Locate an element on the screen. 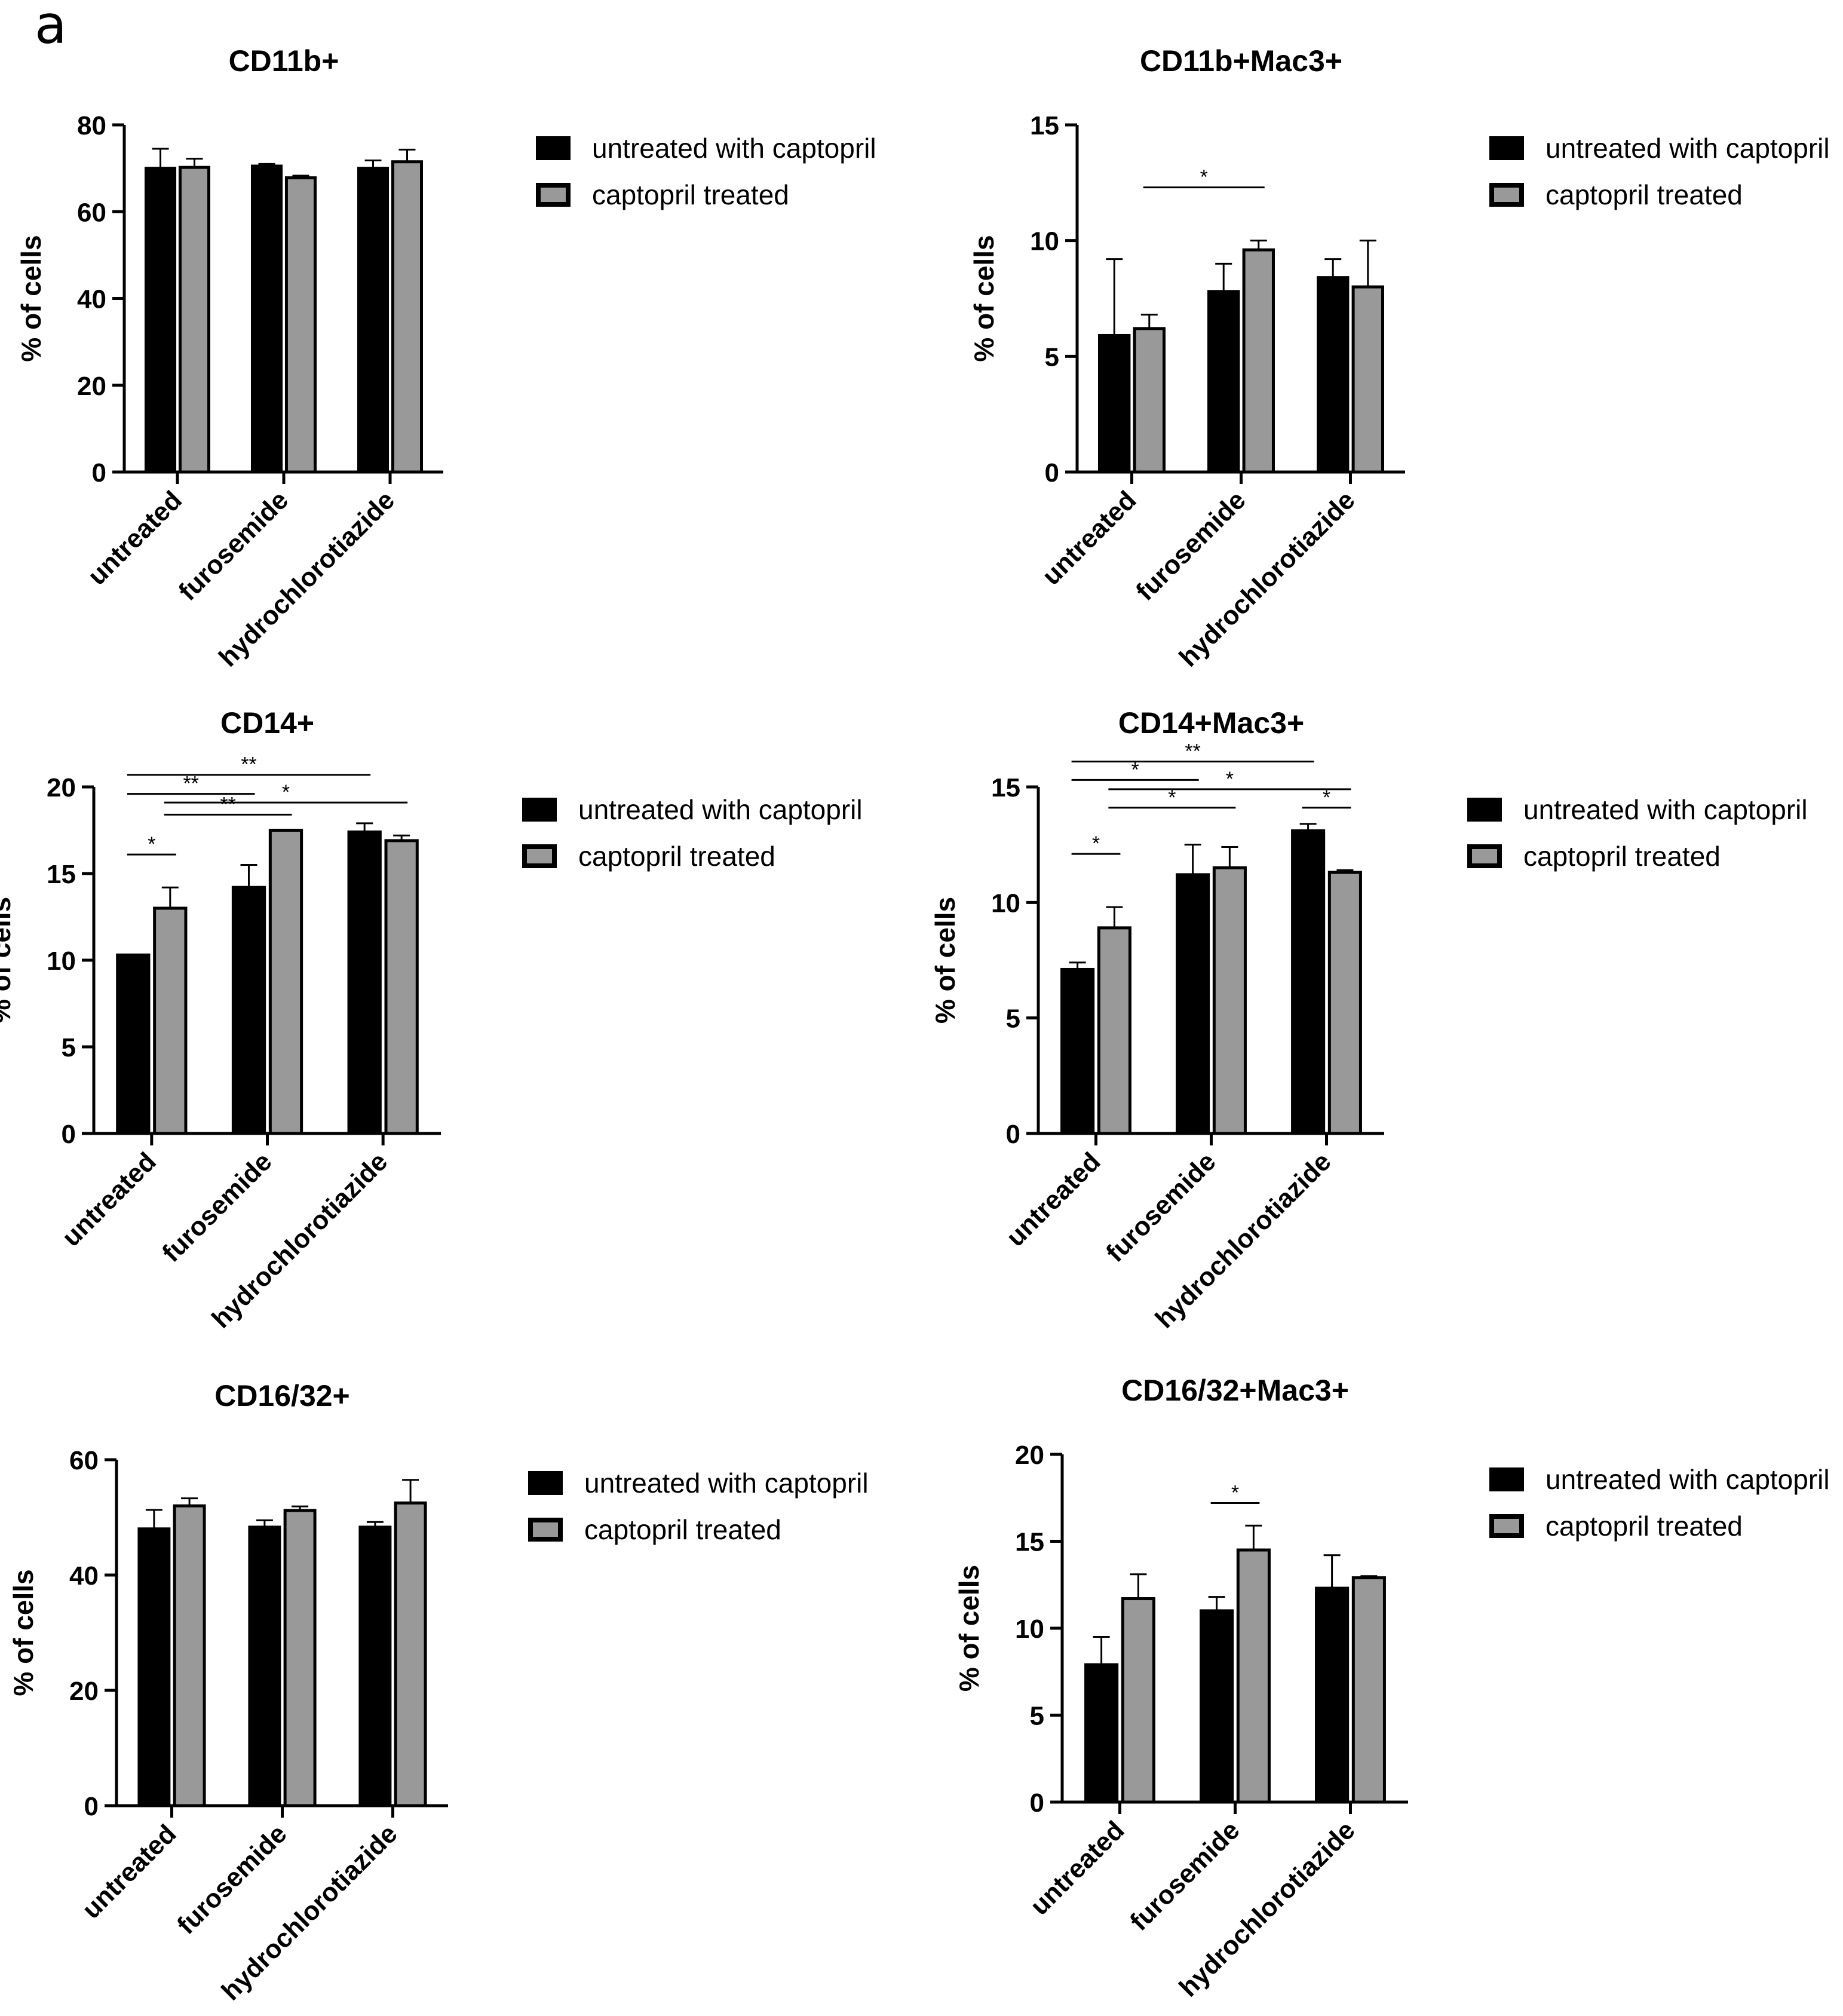  chart-title: CD16/32+Mac3+ is located at coordinates (1235, 1390).